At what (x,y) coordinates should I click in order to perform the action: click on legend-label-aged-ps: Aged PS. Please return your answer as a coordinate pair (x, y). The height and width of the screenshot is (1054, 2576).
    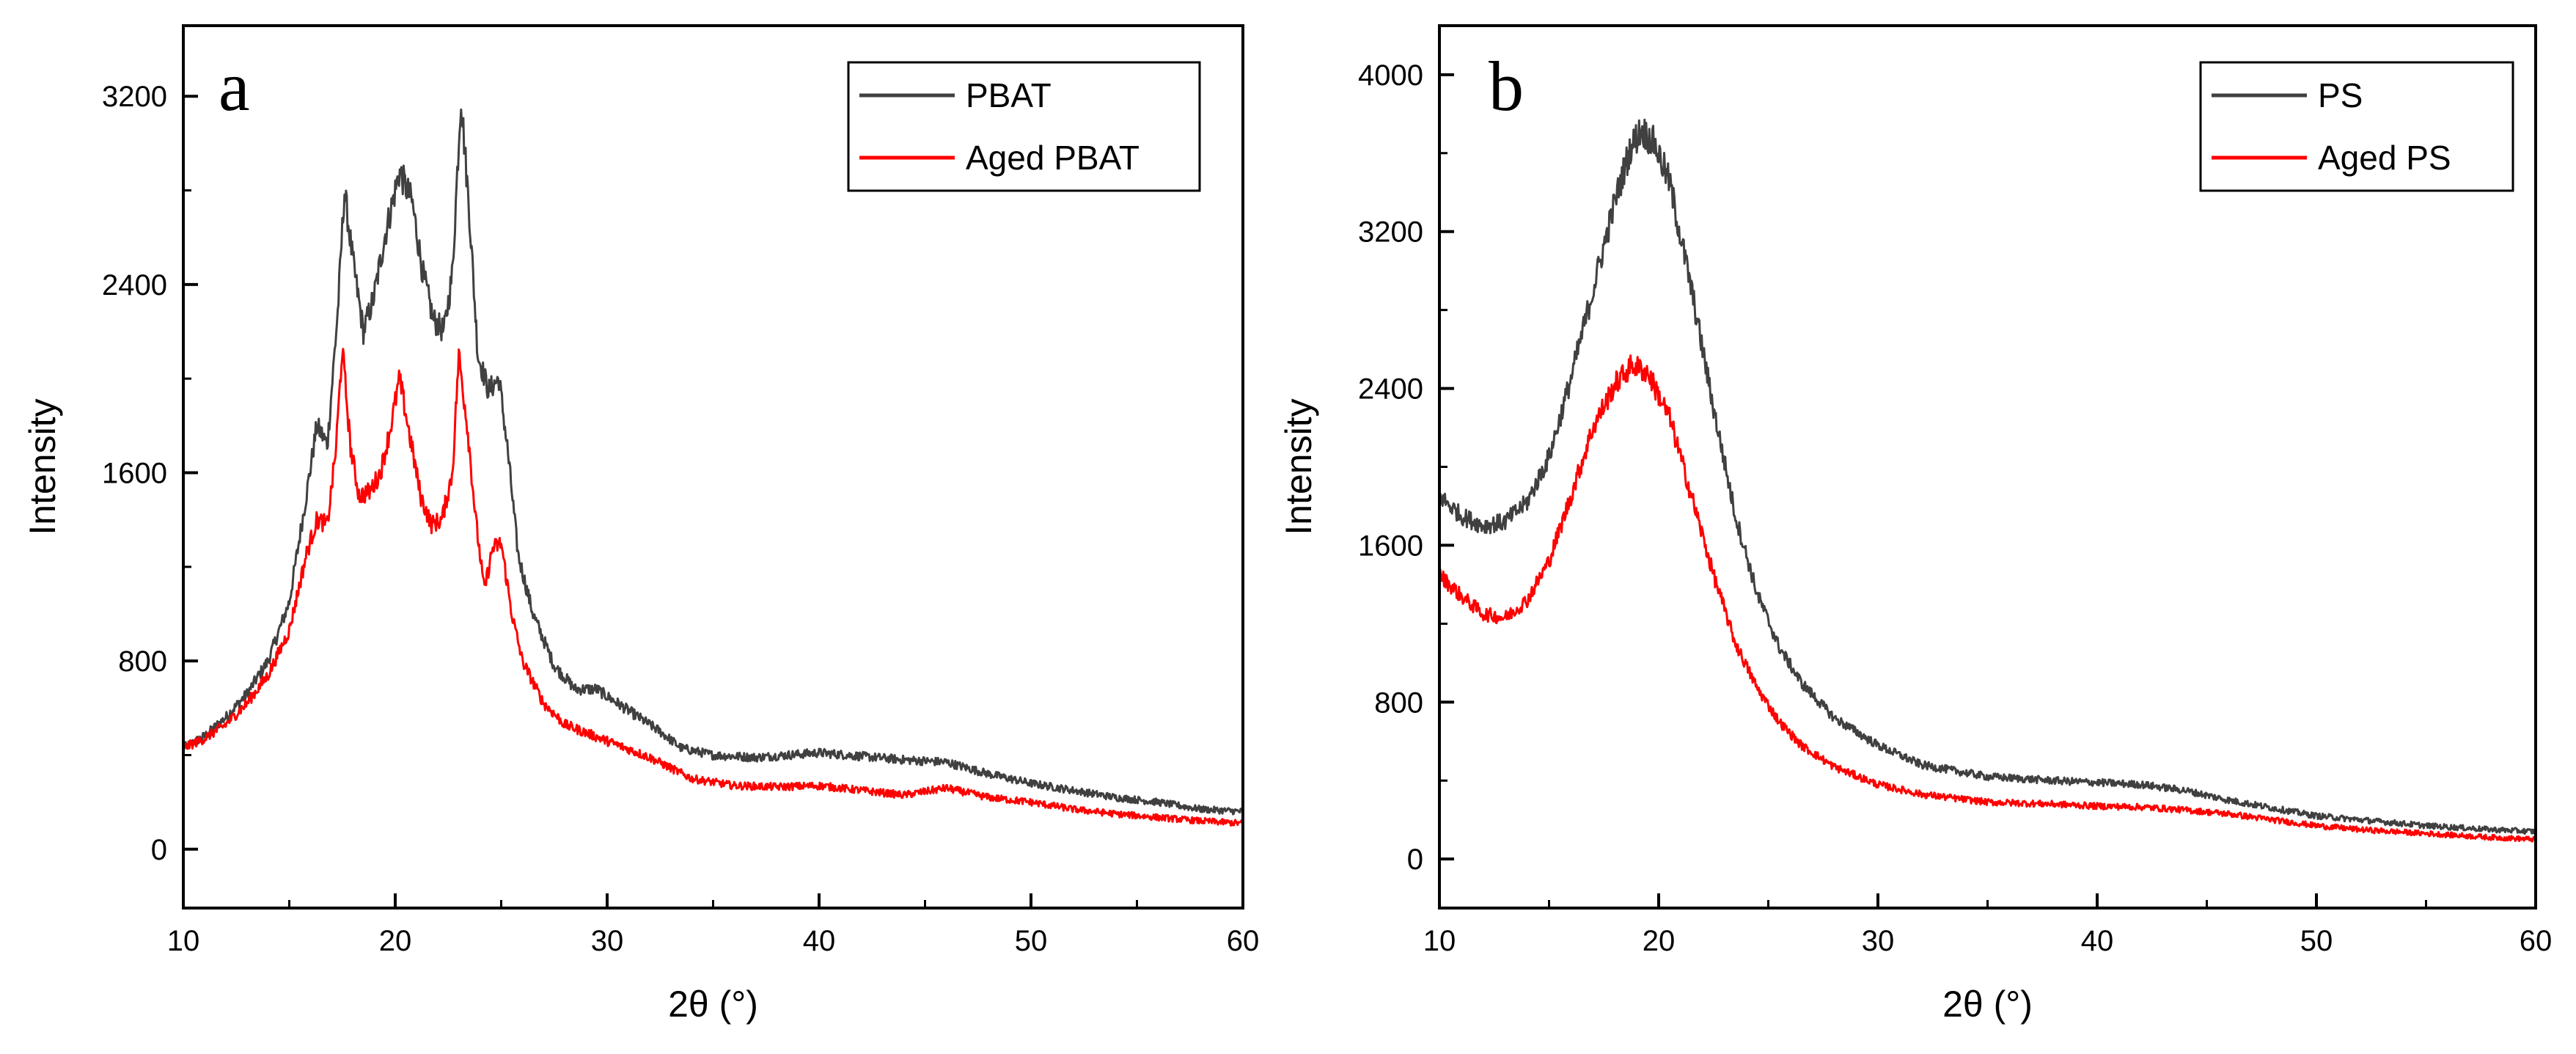
    Looking at the image, I should click on (2384, 158).